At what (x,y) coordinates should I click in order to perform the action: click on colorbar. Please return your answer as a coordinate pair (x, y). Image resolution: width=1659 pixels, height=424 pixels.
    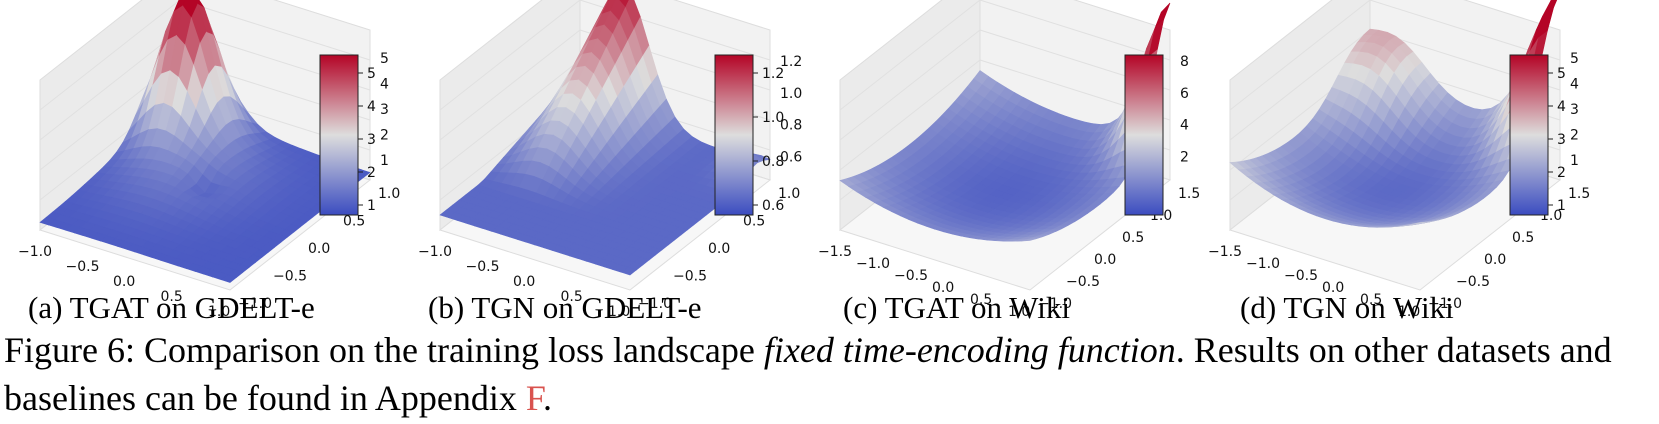
    Looking at the image, I should click on (1144, 135).